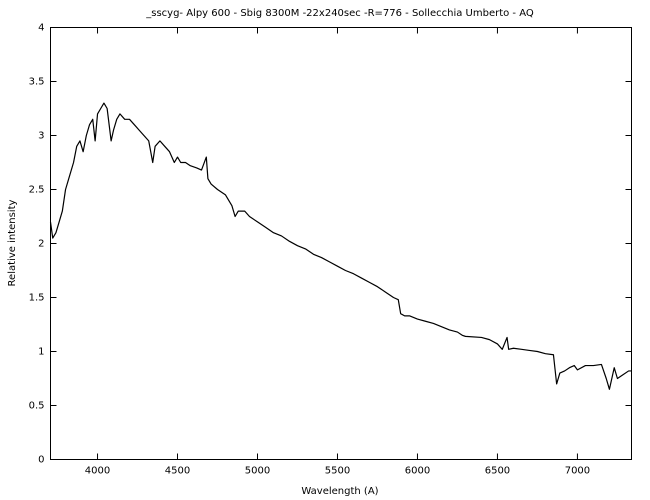 This screenshot has height=500, width=650. Describe the element at coordinates (417, 471) in the screenshot. I see `x-tick-label: 6000` at that location.